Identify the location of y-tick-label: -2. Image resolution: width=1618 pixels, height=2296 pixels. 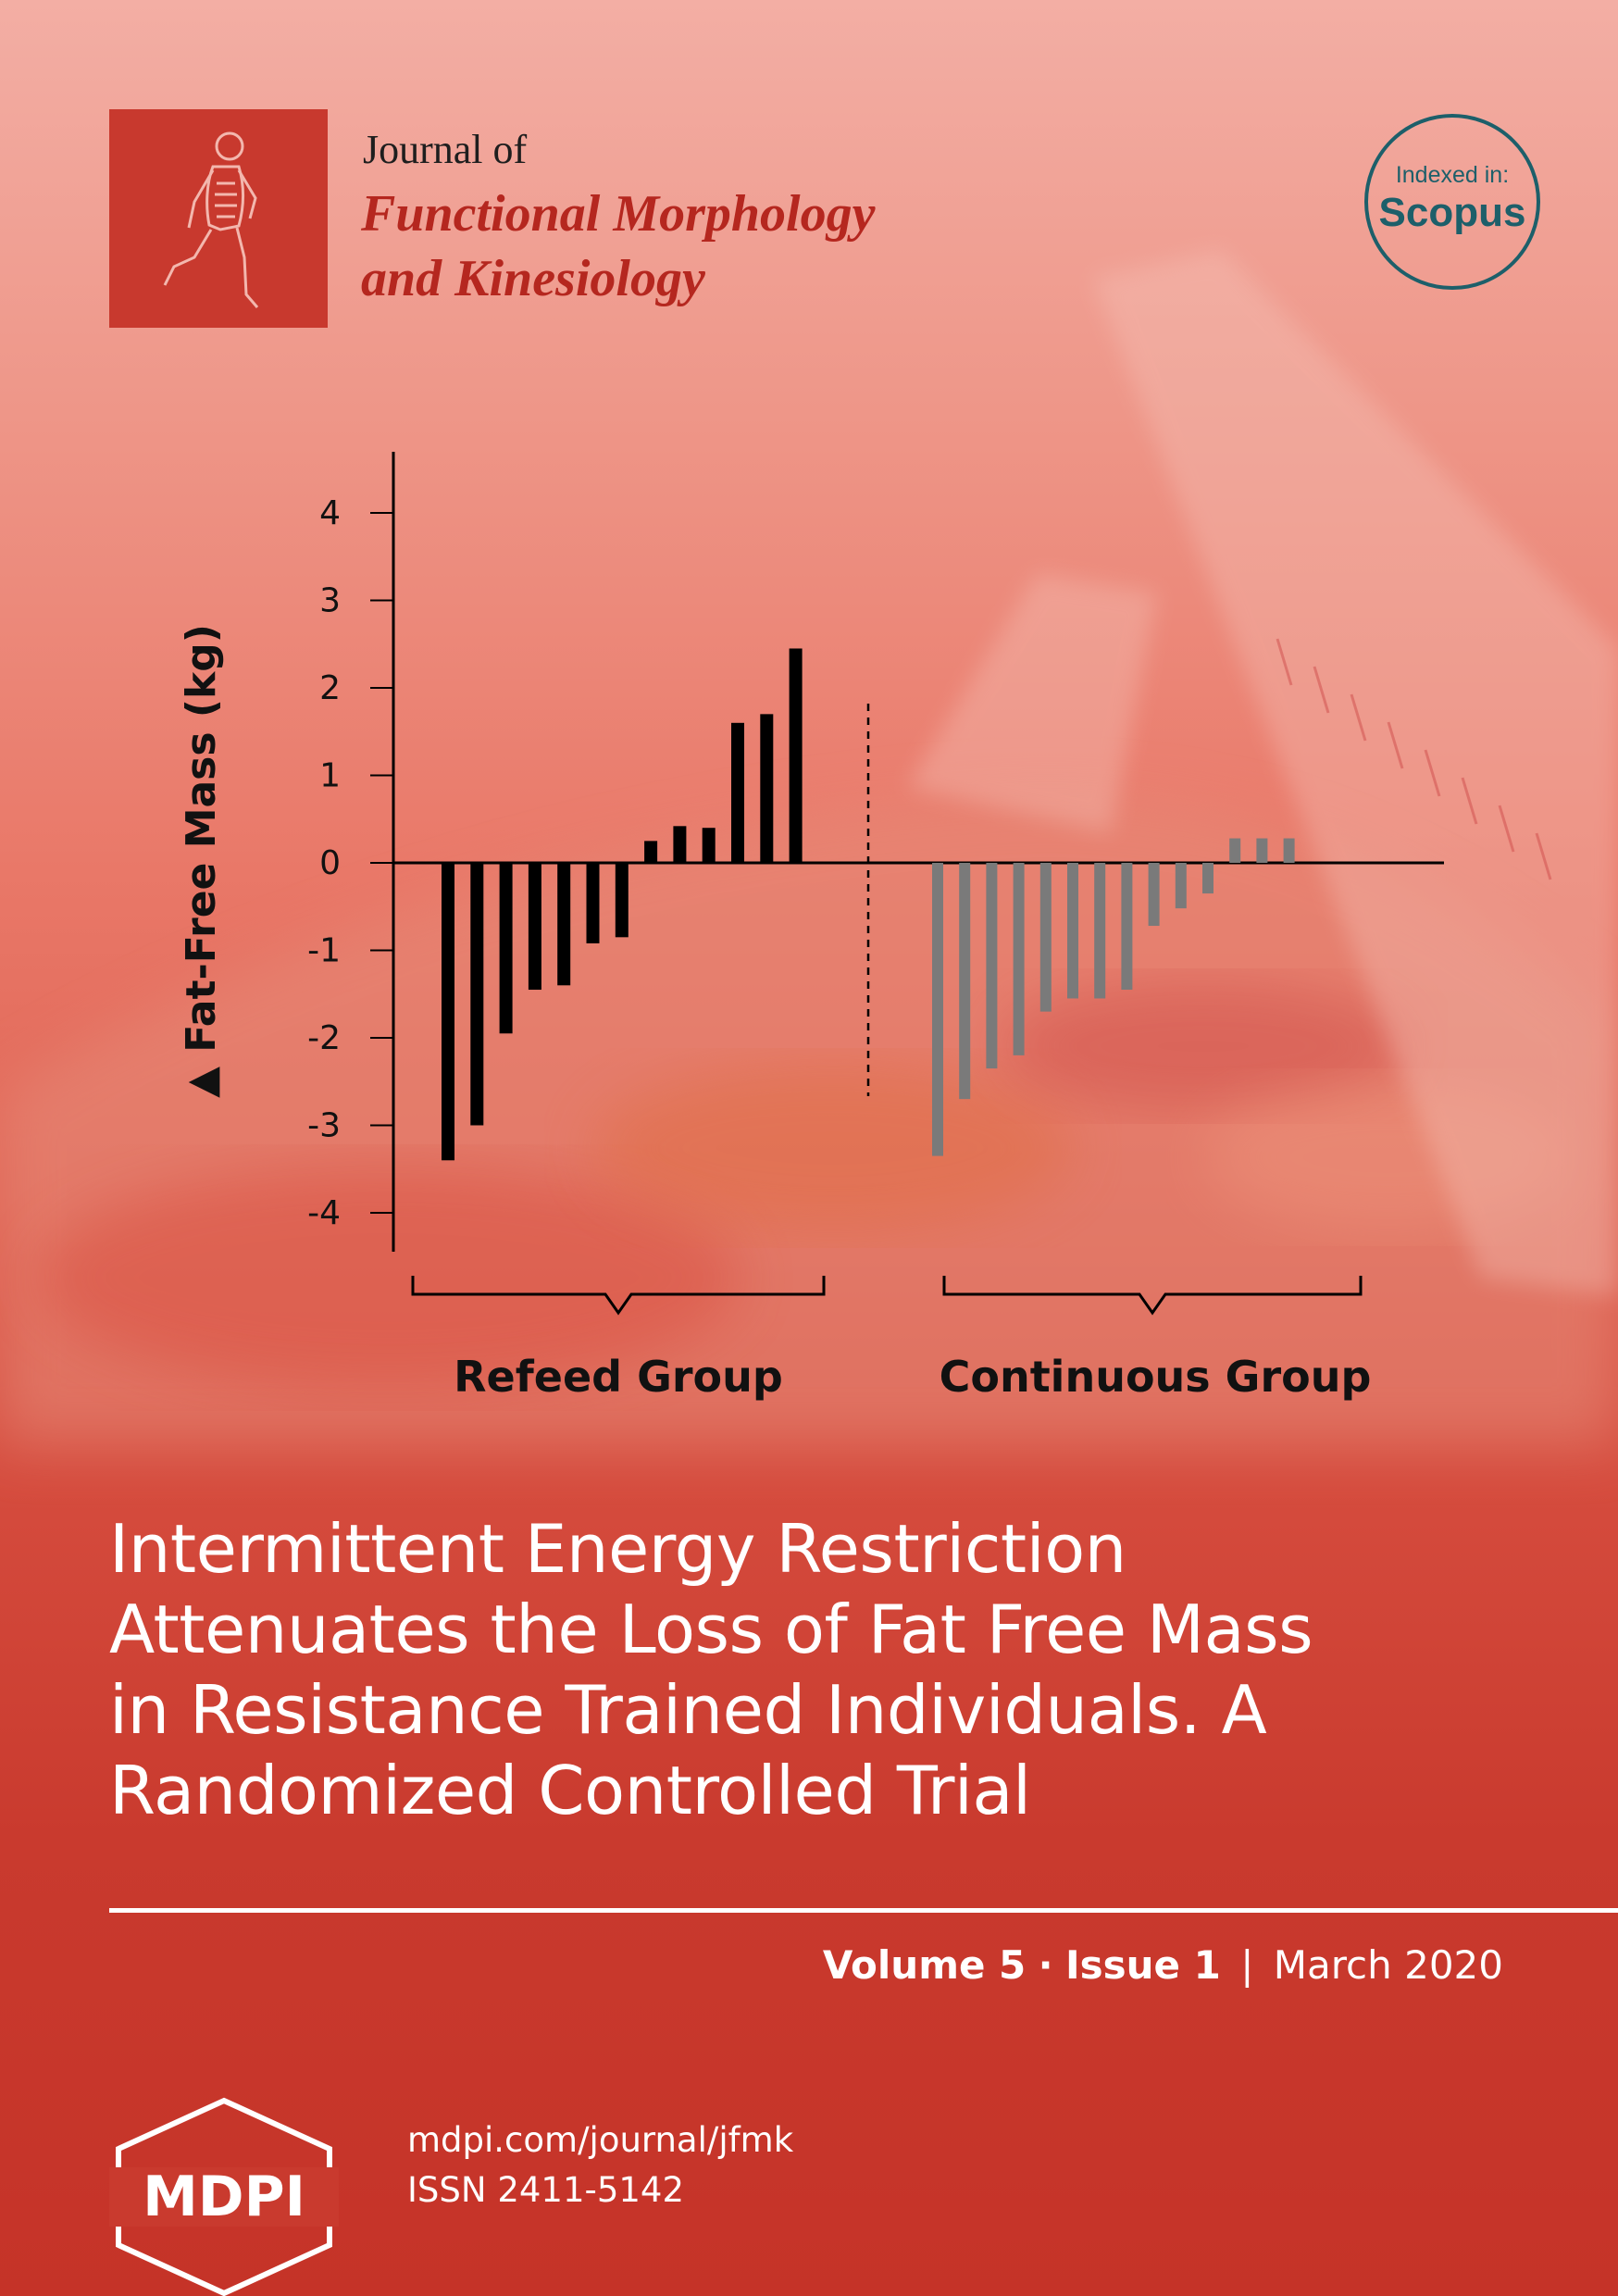
(324, 1038).